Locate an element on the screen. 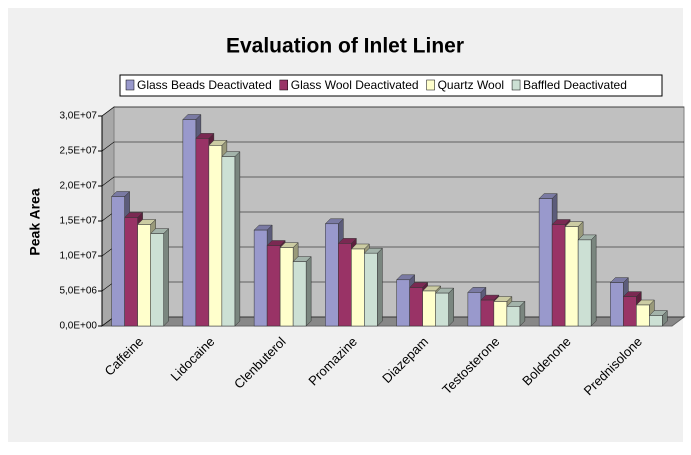  y-tick-label: 2,5E+07 is located at coordinates (78, 151).